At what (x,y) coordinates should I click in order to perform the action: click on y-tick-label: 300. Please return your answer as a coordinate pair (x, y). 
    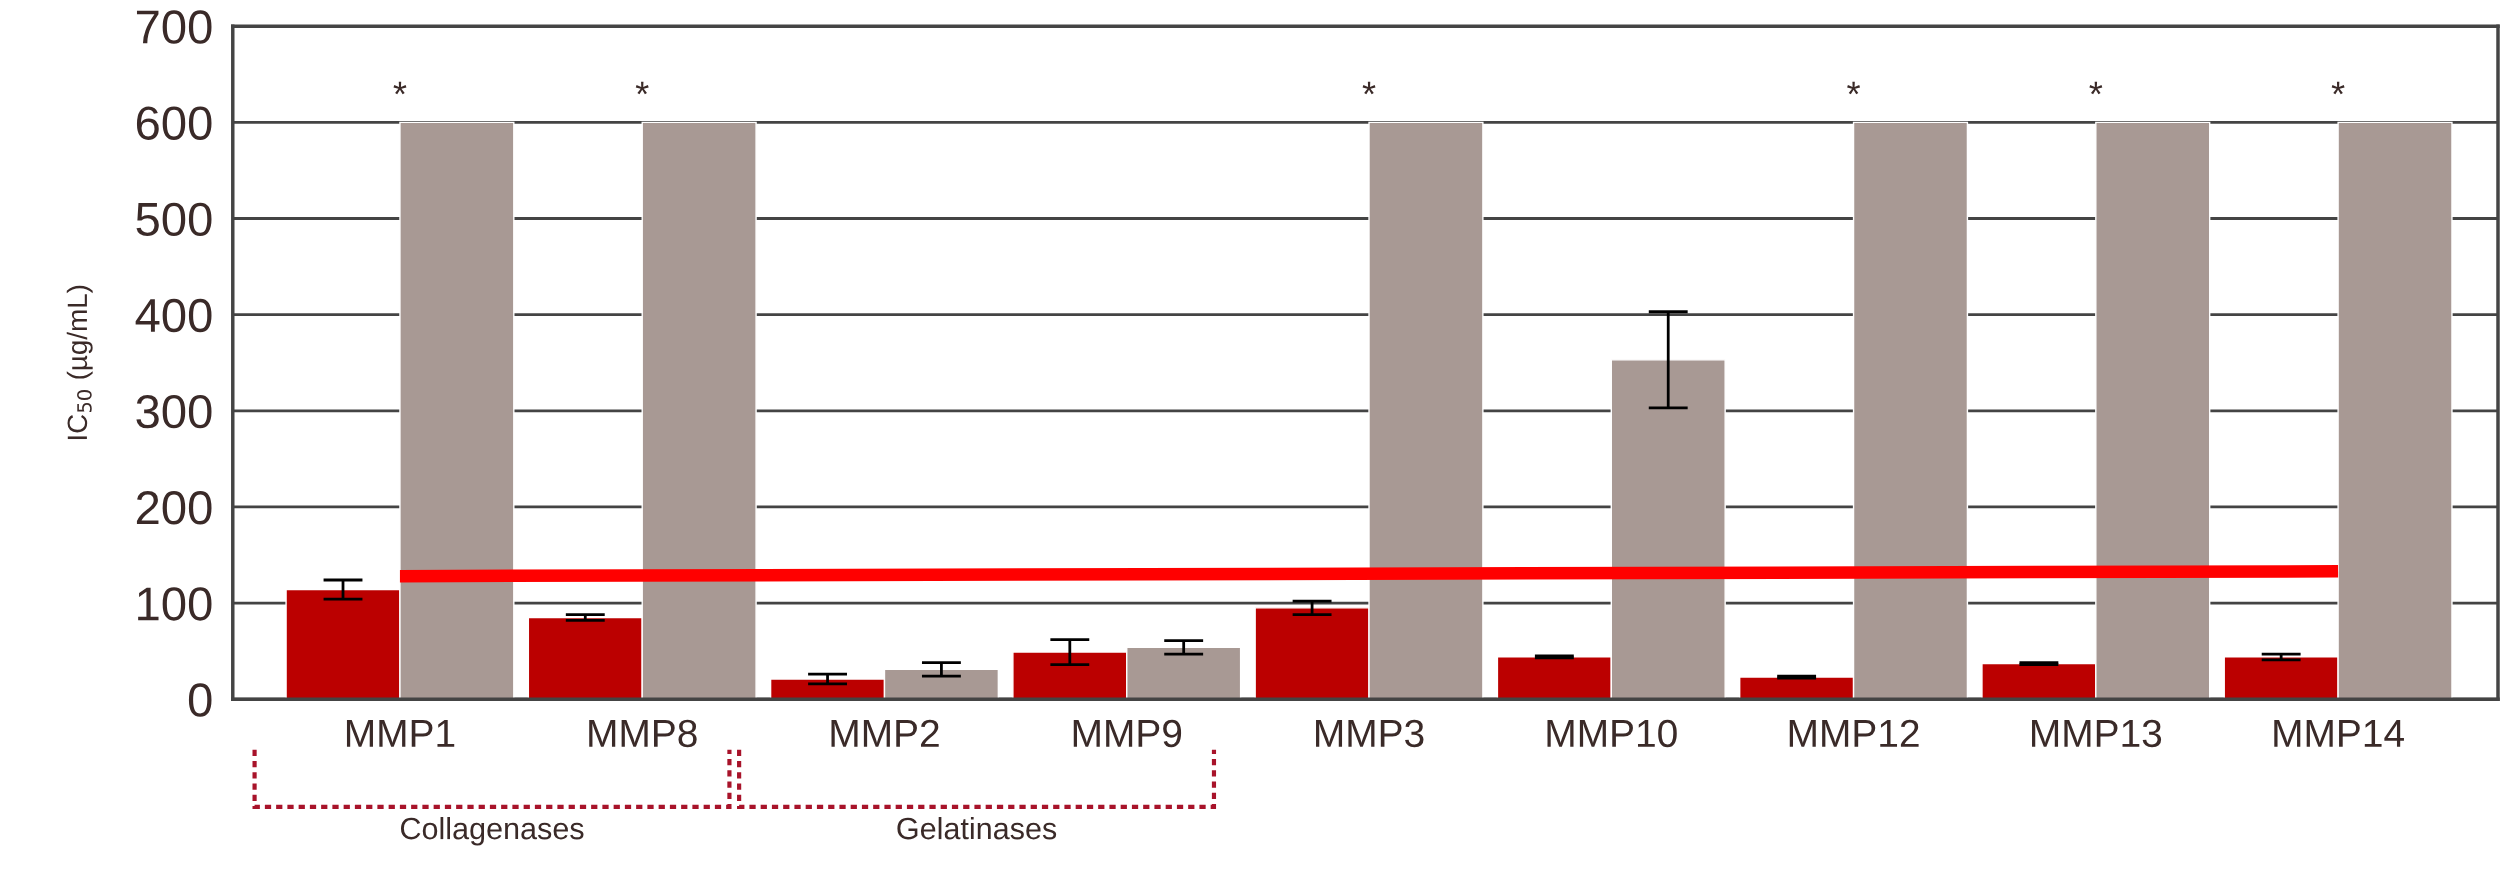
    Looking at the image, I should click on (174, 411).